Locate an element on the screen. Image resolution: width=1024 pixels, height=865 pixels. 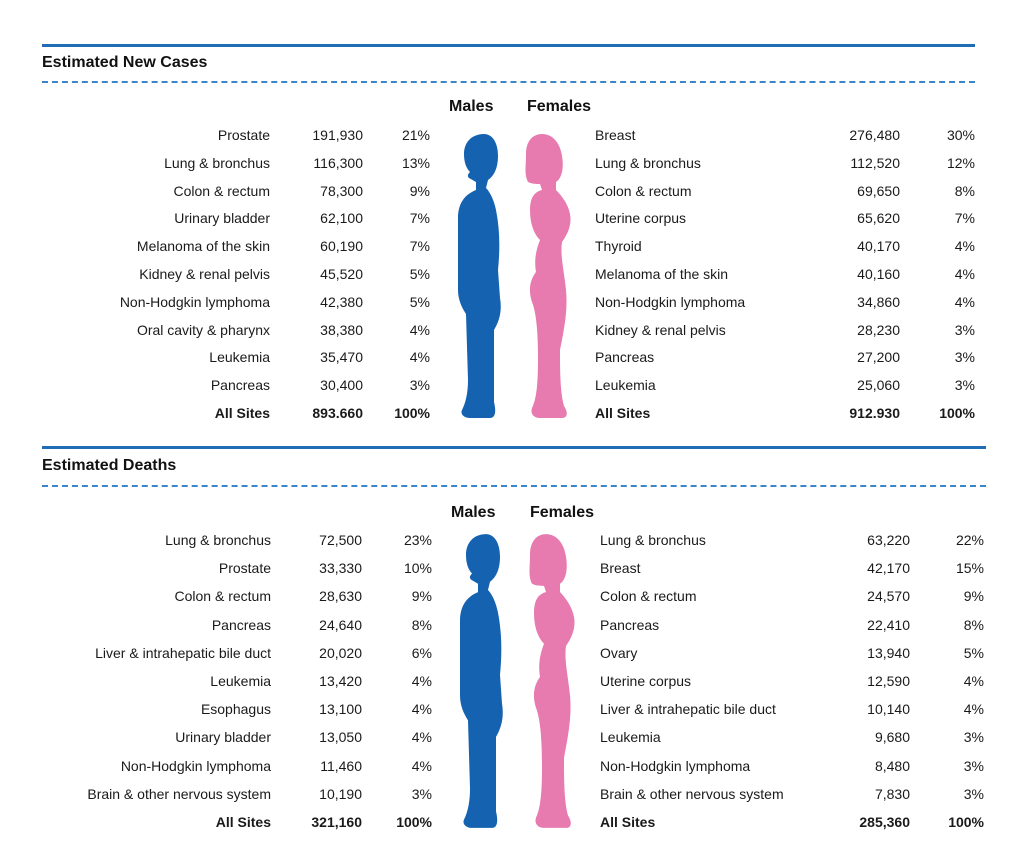
females-table-row: Melanoma of the skin 40,160 4% is located at coordinates (512, 274).